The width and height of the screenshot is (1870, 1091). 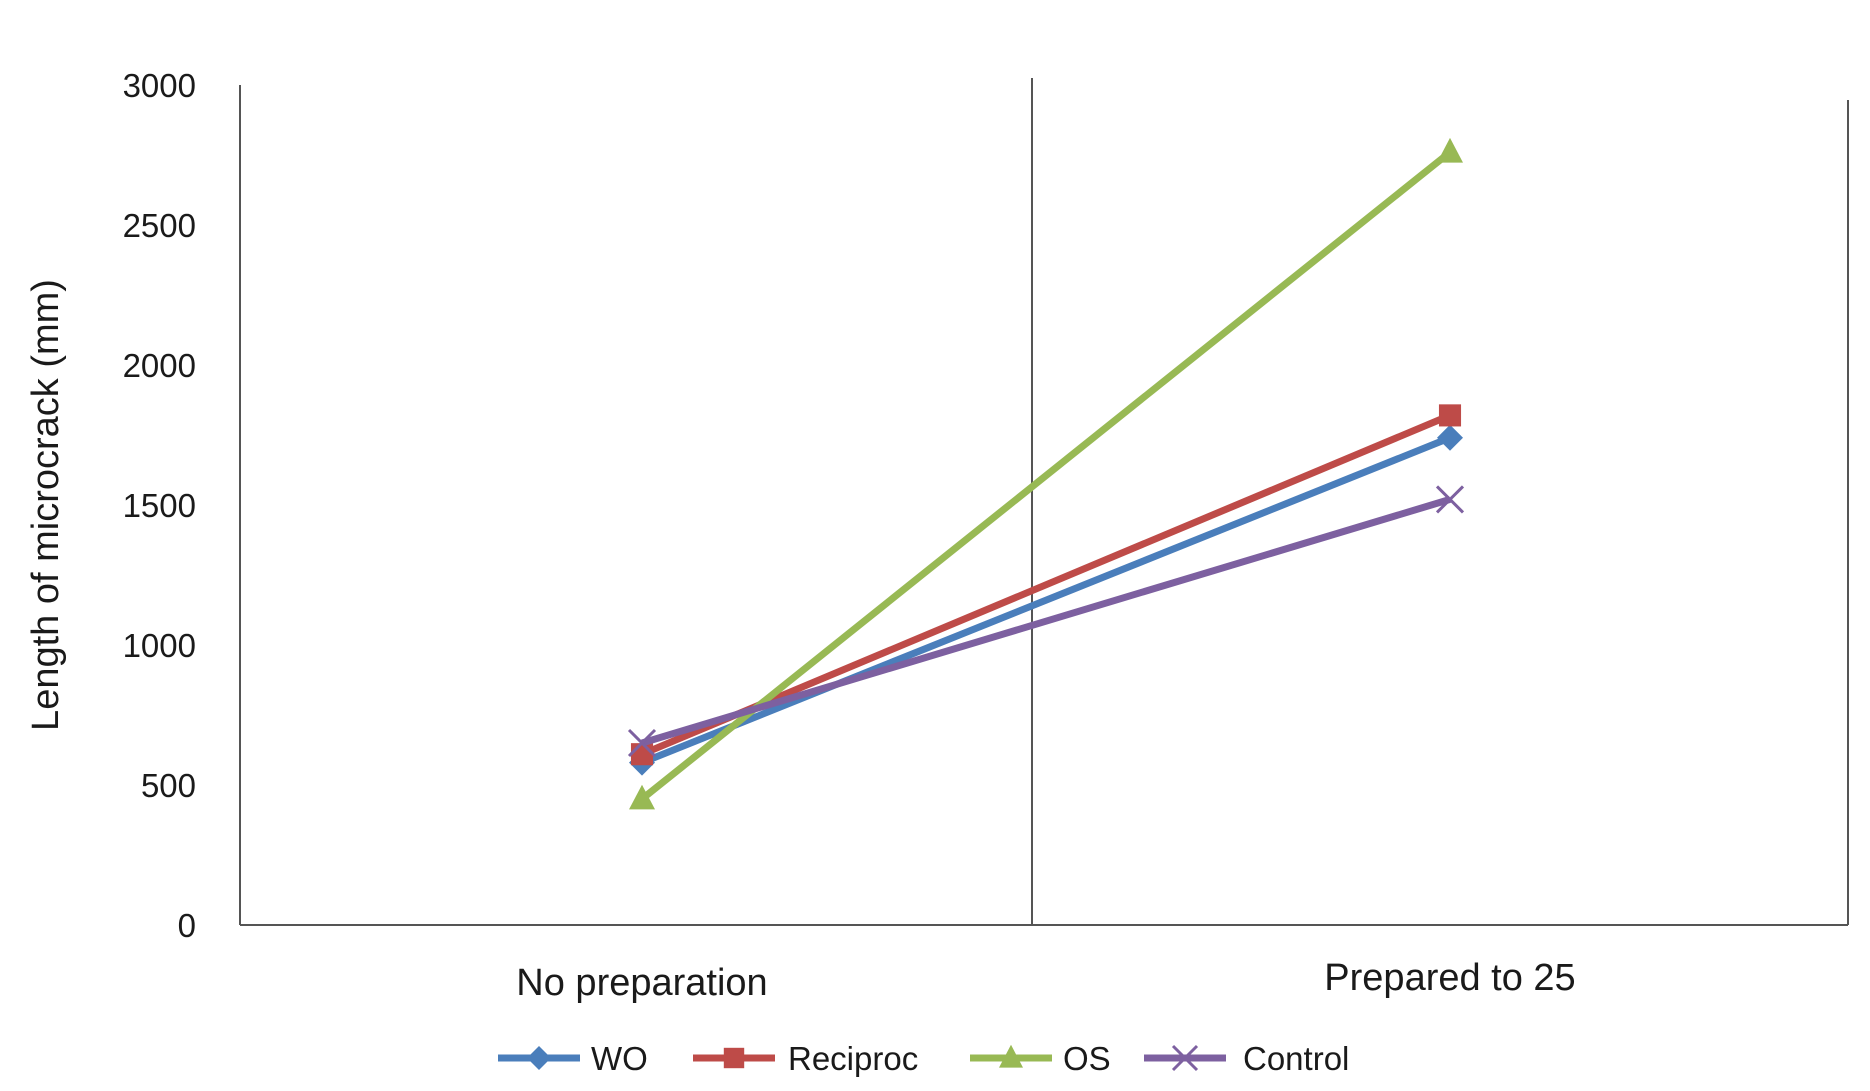 What do you see at coordinates (734, 1058) in the screenshot?
I see `legend-marker-reciproc` at bounding box center [734, 1058].